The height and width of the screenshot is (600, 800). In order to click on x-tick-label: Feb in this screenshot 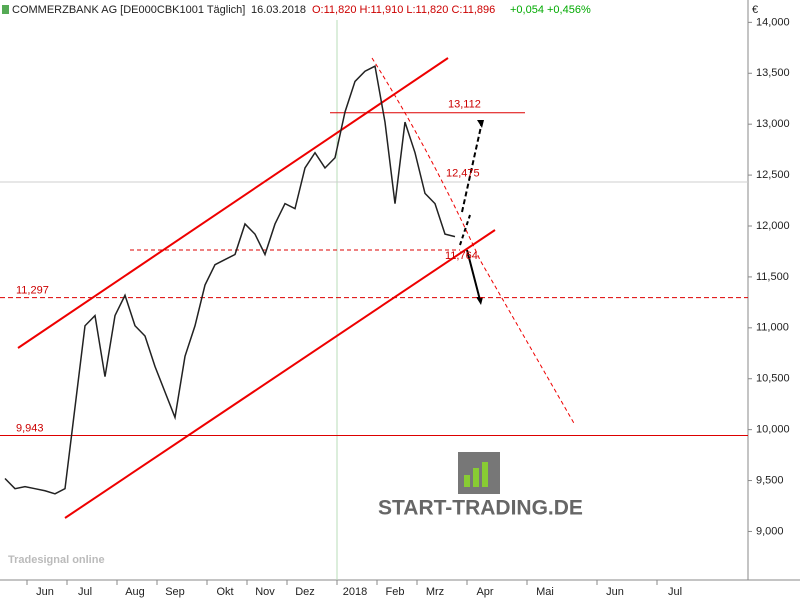, I will do `click(395, 592)`.